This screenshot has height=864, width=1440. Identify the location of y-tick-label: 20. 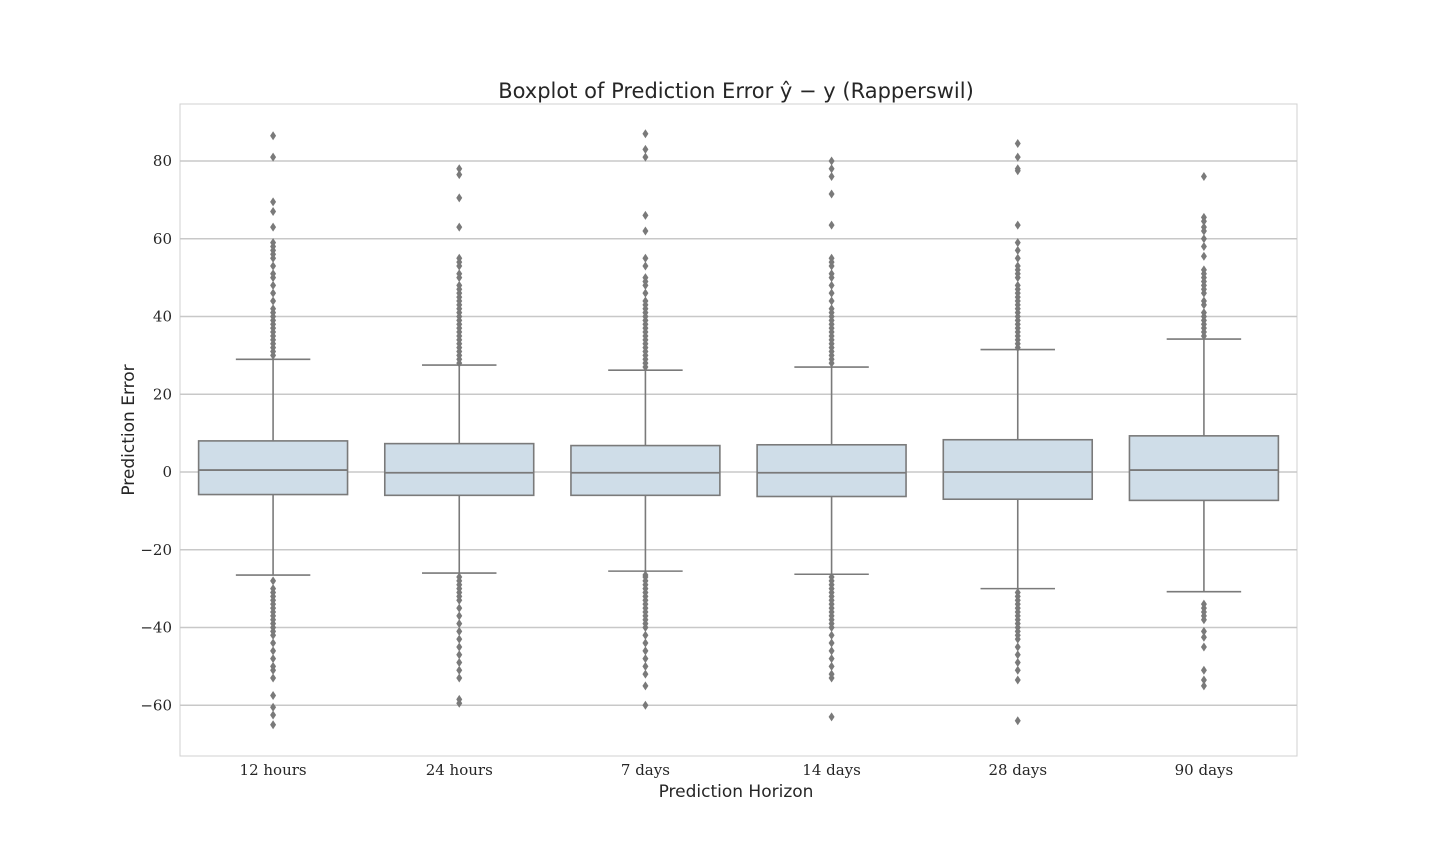
(162, 394).